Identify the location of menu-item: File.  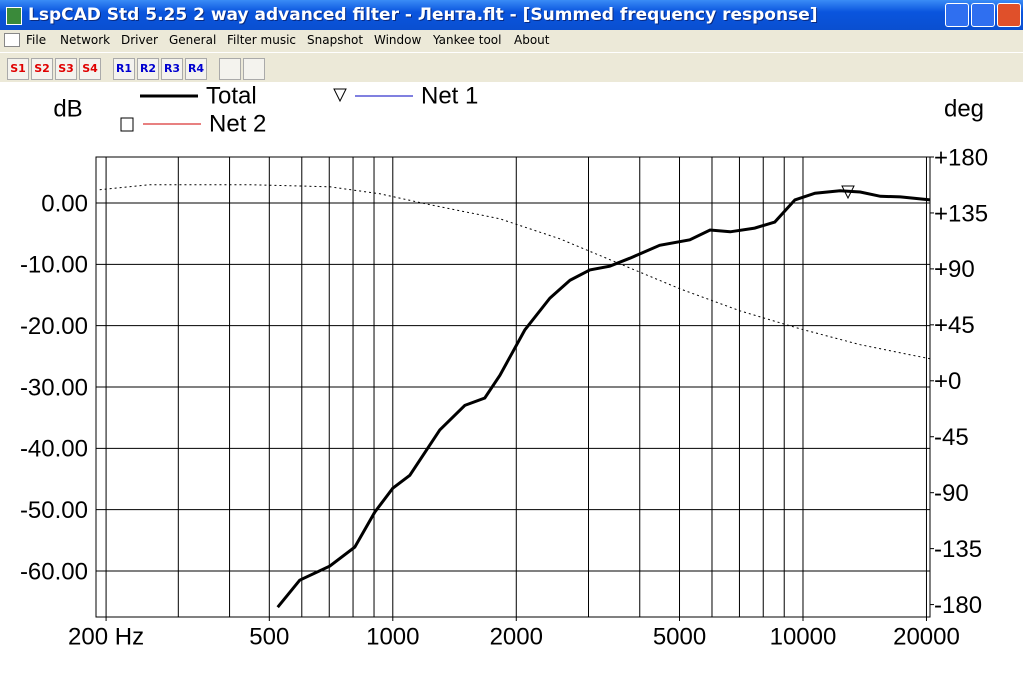
(36, 40).